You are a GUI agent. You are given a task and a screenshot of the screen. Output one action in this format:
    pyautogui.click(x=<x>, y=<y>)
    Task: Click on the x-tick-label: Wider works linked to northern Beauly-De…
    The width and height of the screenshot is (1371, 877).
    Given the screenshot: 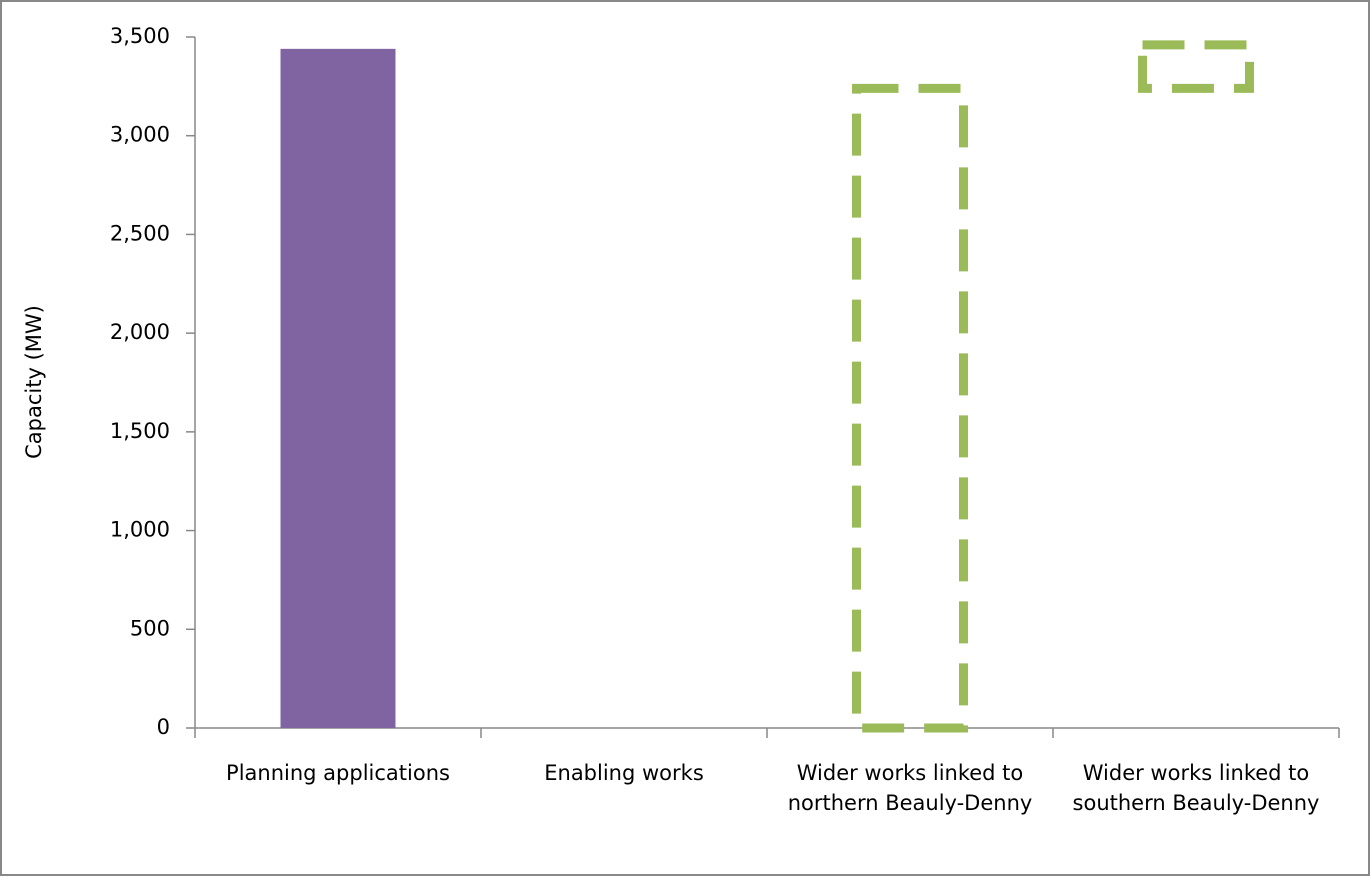 What is the action you would take?
    pyautogui.click(x=910, y=788)
    